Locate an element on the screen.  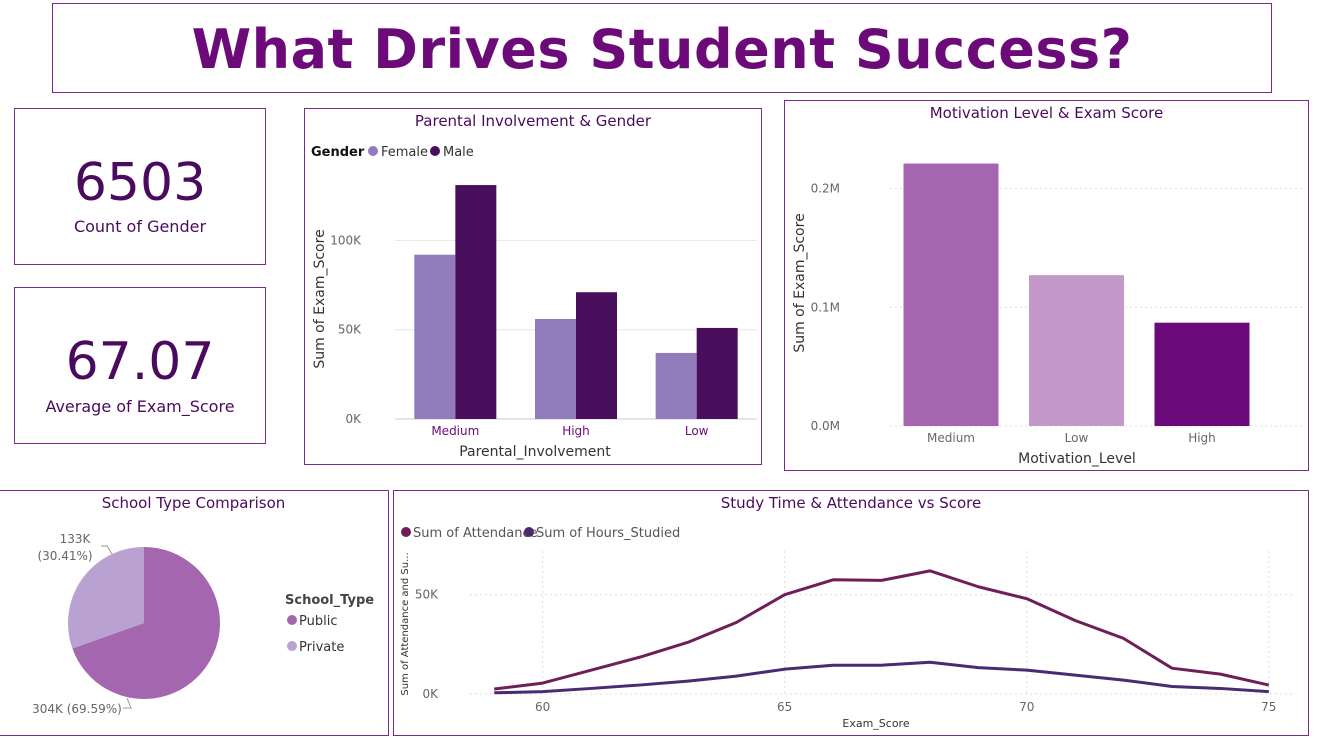
parental-x-tick: Medium is located at coordinates (455, 431).